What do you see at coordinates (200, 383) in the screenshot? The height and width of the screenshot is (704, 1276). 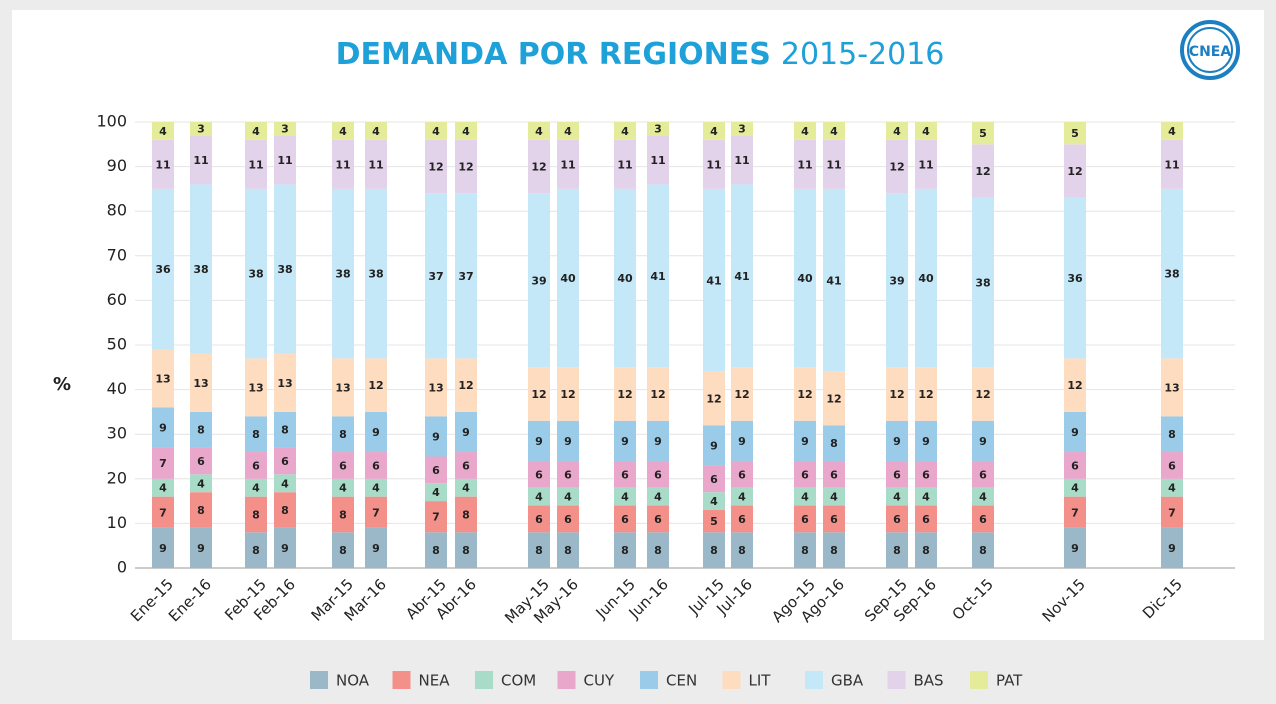 I see `data-label: 13` at bounding box center [200, 383].